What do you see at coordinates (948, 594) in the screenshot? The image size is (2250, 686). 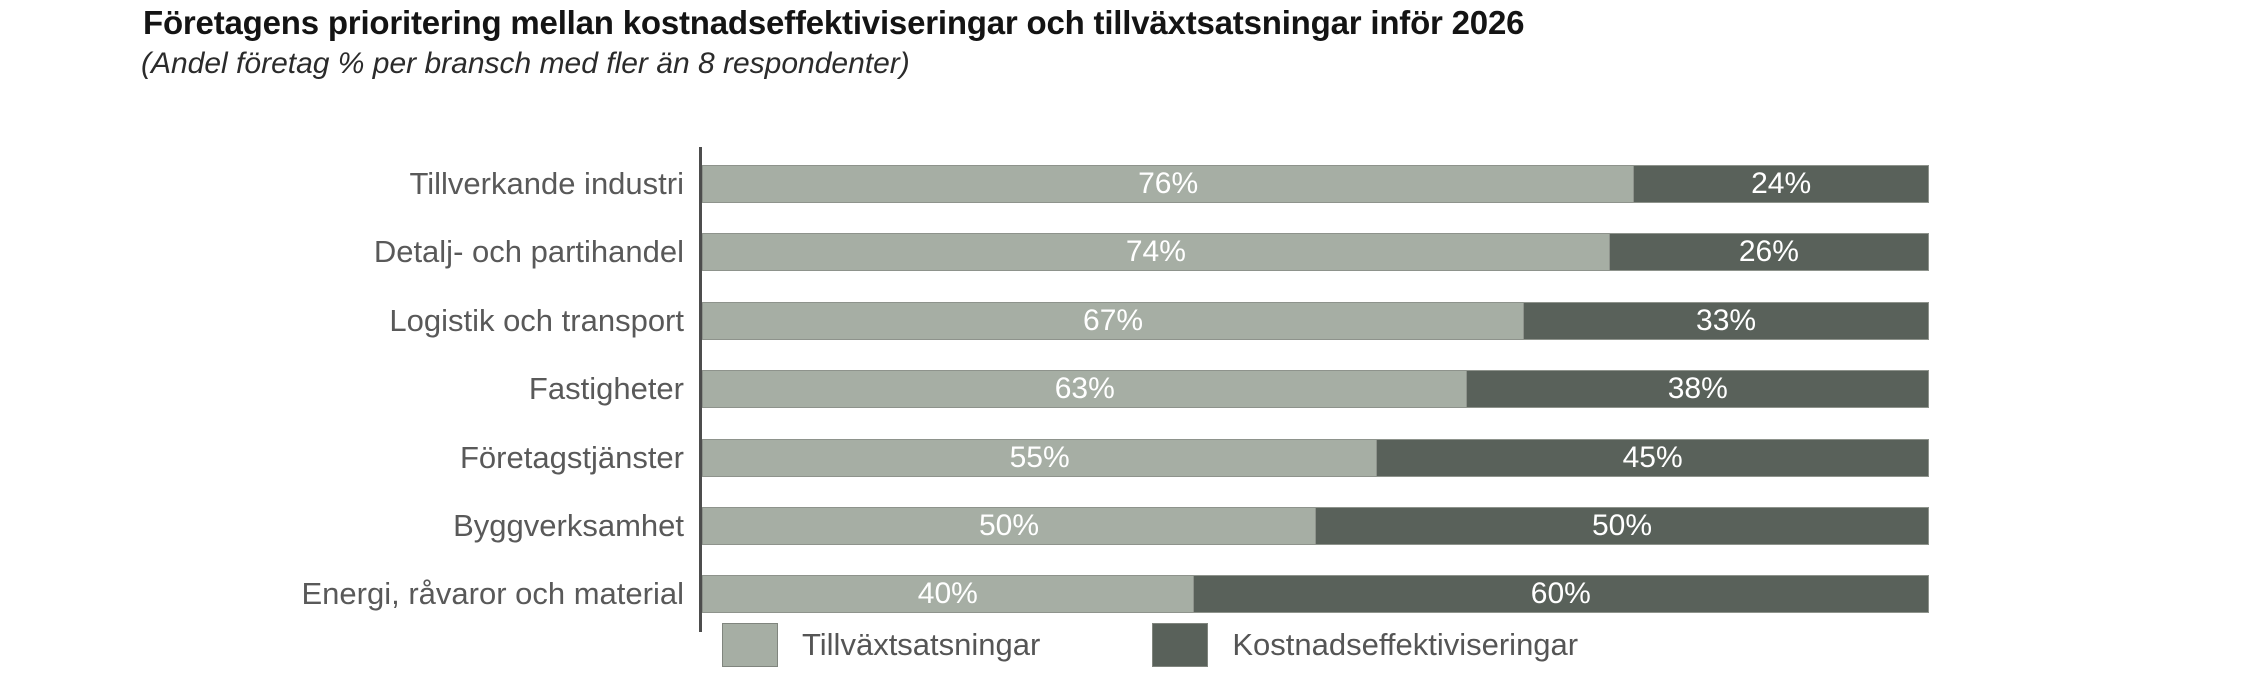 I see `bar-segment-growth: 40%` at bounding box center [948, 594].